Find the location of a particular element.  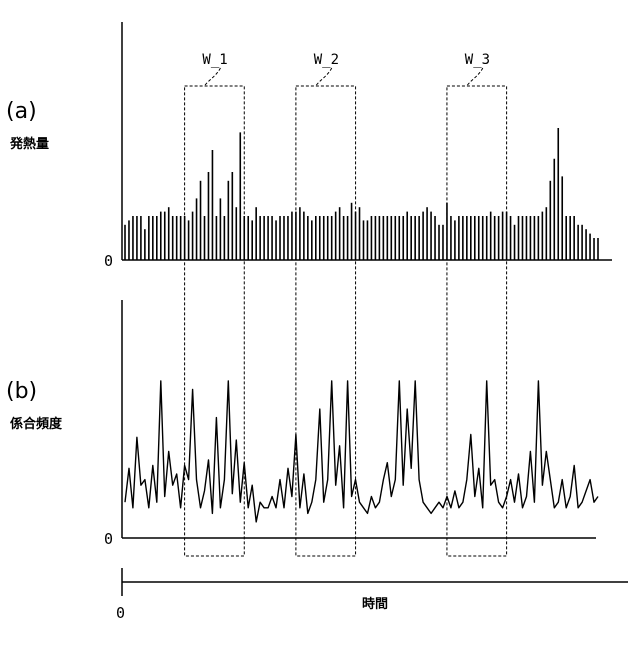

panel-a-zero-label: 0 is located at coordinates (108, 261).